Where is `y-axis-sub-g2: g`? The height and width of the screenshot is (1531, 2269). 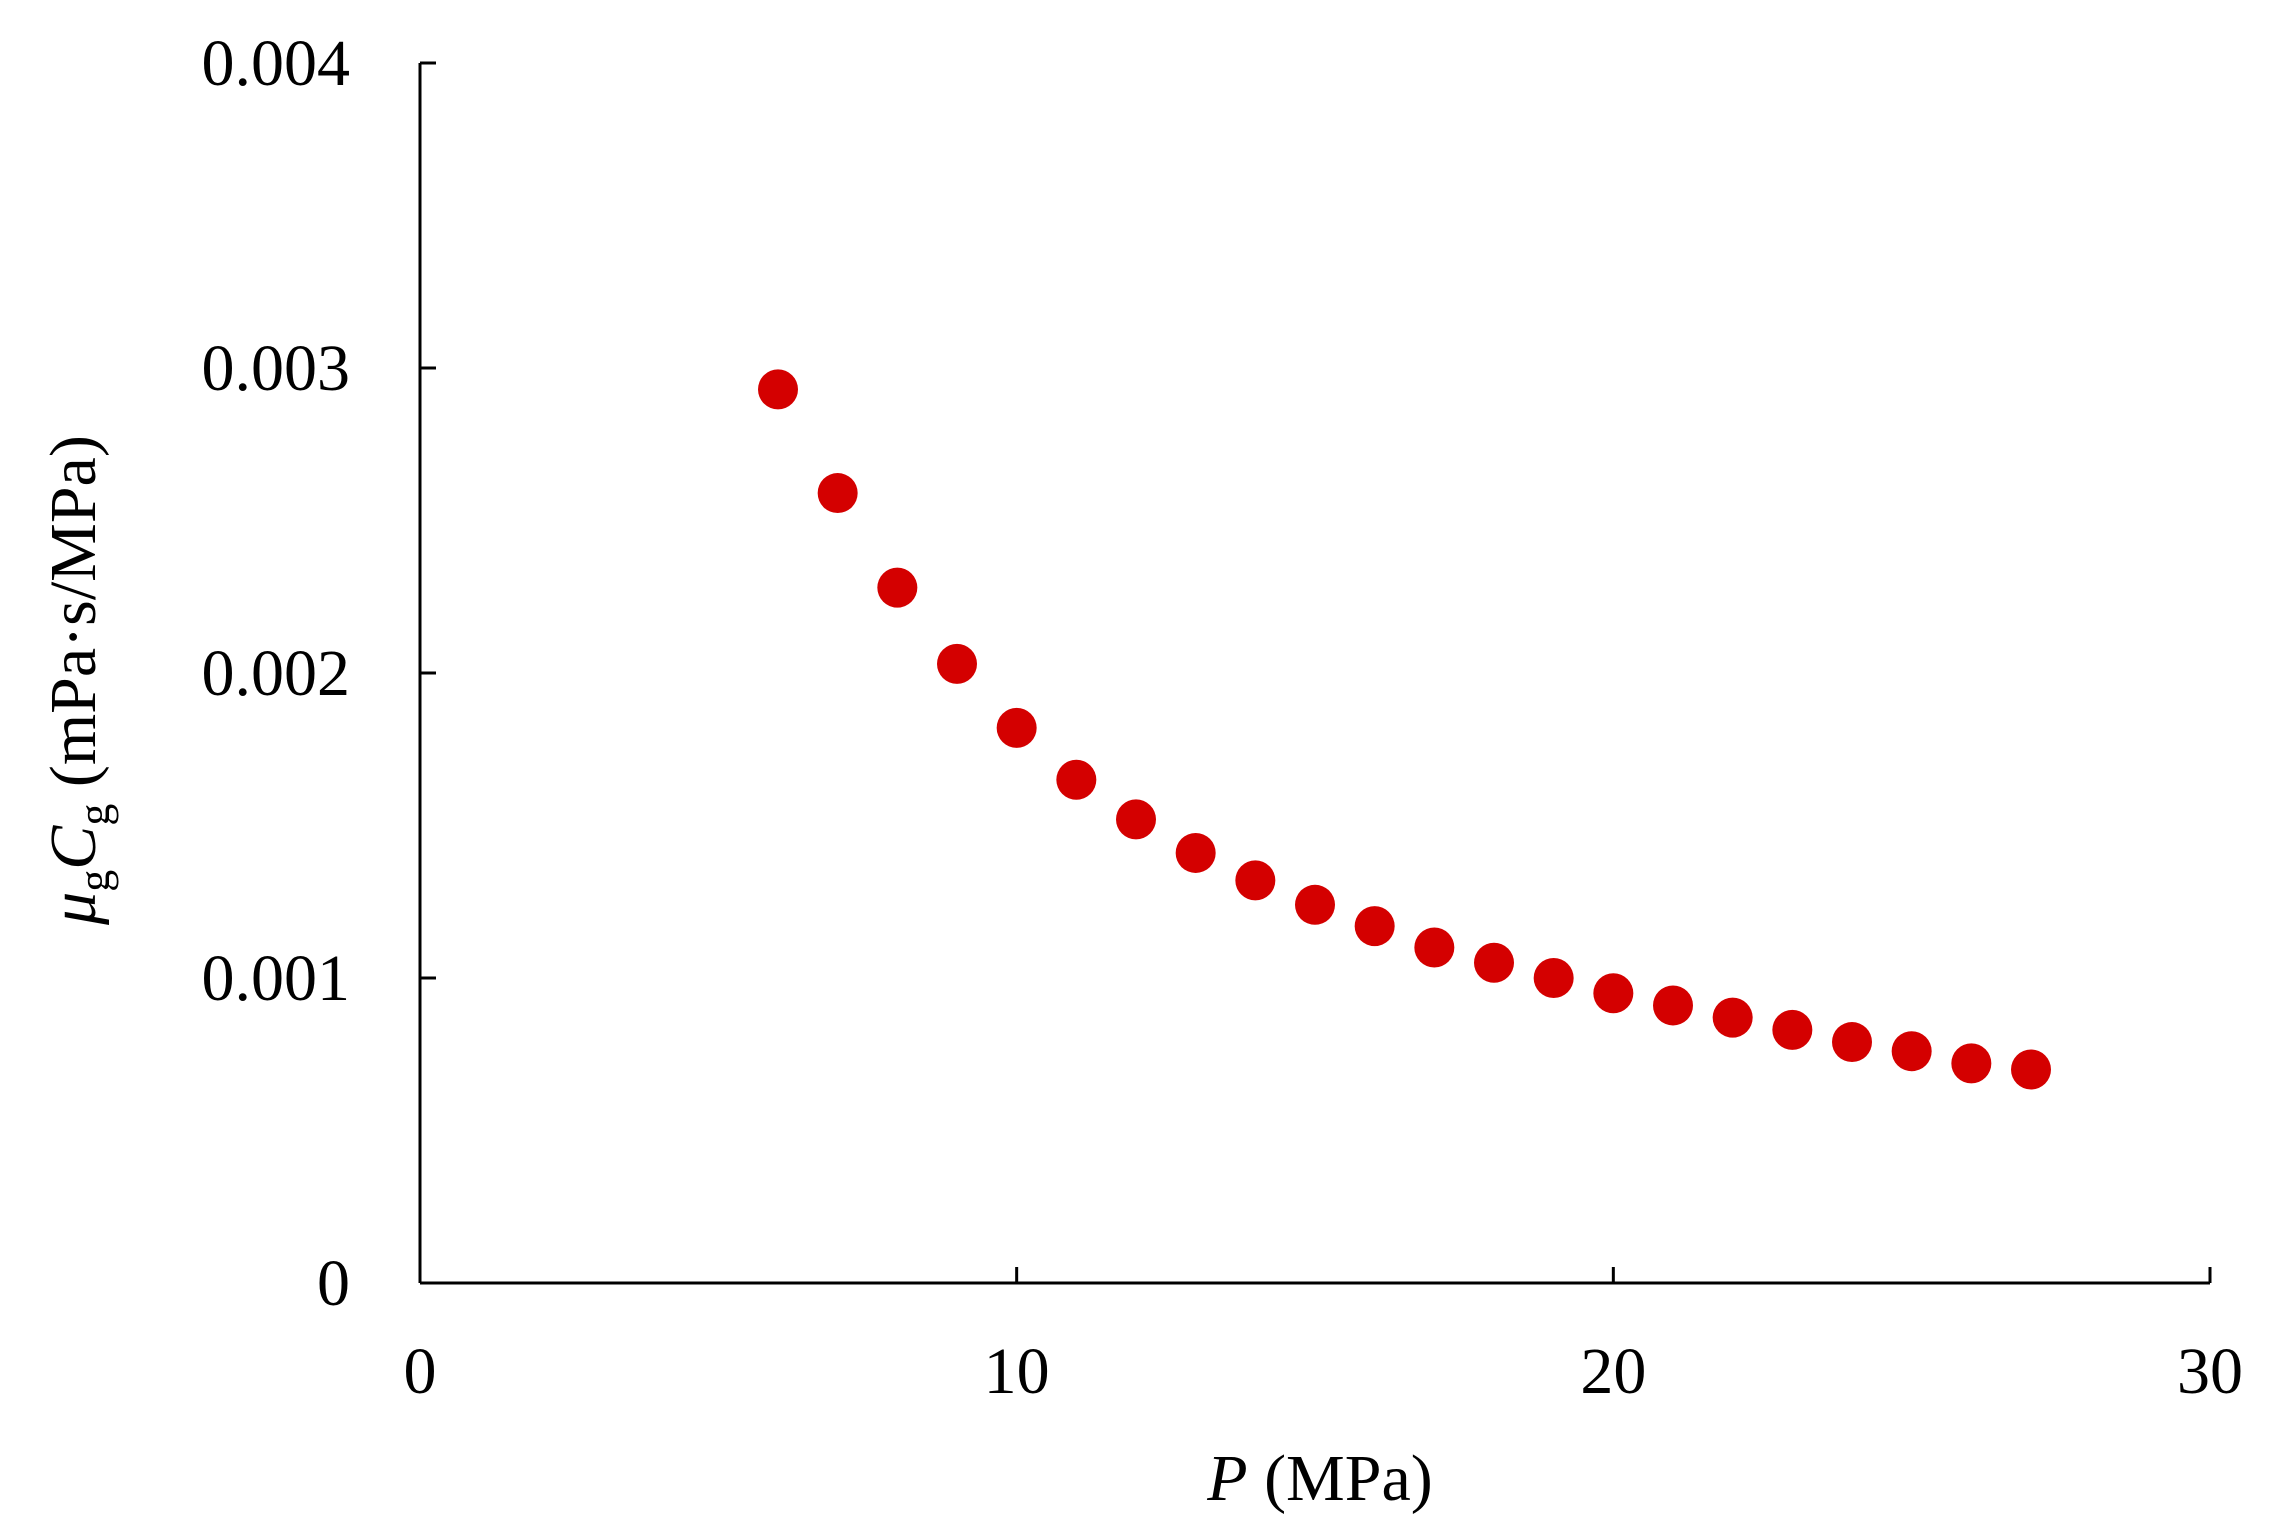
y-axis-sub-g2: g is located at coordinates (94, 815).